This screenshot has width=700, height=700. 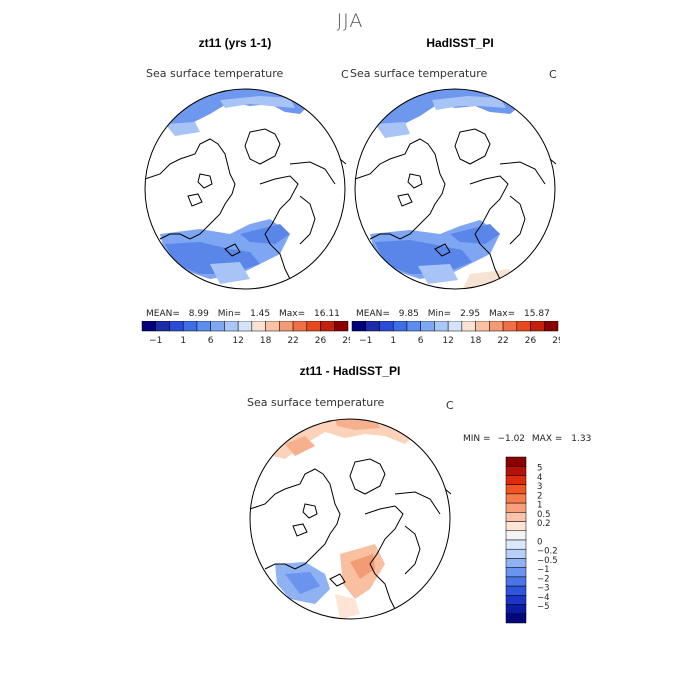 I want to click on panel-subtitle-model: Sea surface temperature, so click(x=215, y=73).